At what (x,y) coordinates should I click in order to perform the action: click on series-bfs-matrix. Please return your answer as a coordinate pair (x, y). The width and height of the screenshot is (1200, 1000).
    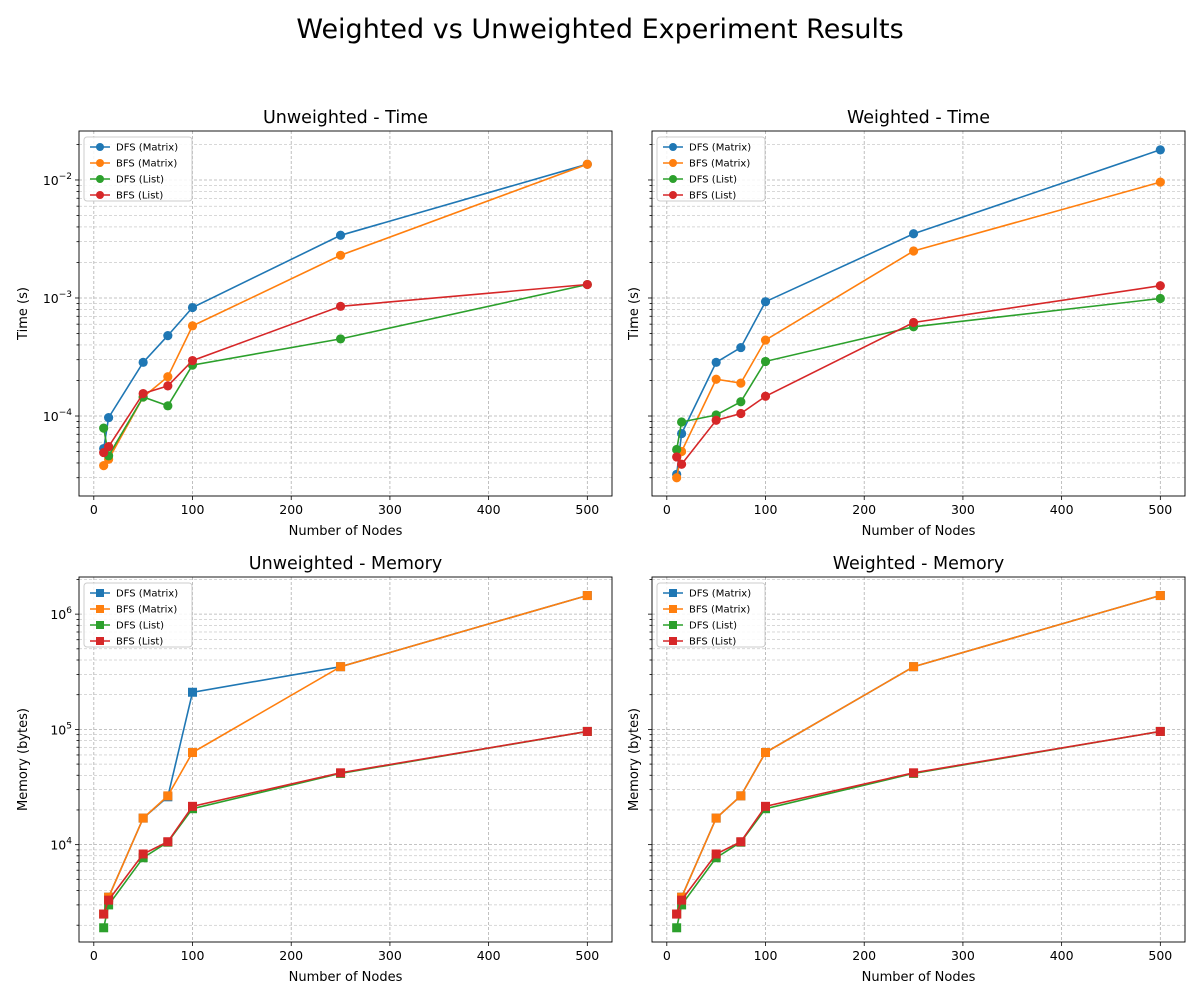
    Looking at the image, I should click on (918, 330).